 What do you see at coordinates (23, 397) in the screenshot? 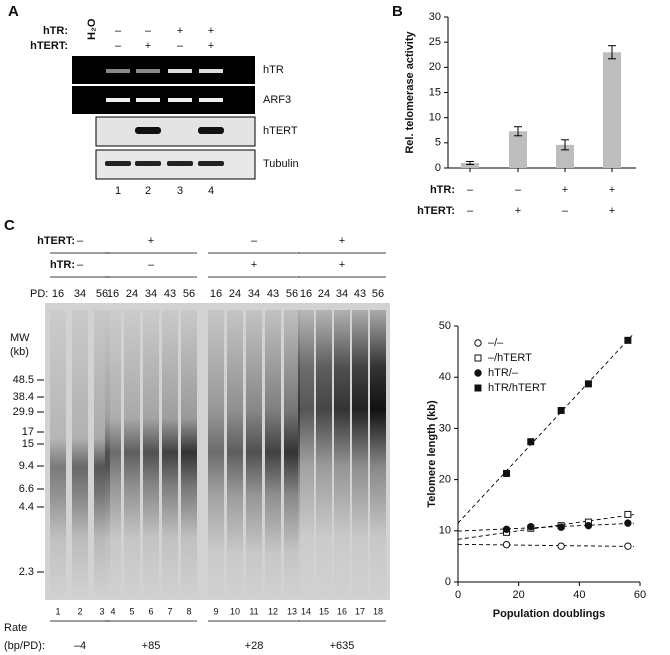
I see `mw-value: 38.4` at bounding box center [23, 397].